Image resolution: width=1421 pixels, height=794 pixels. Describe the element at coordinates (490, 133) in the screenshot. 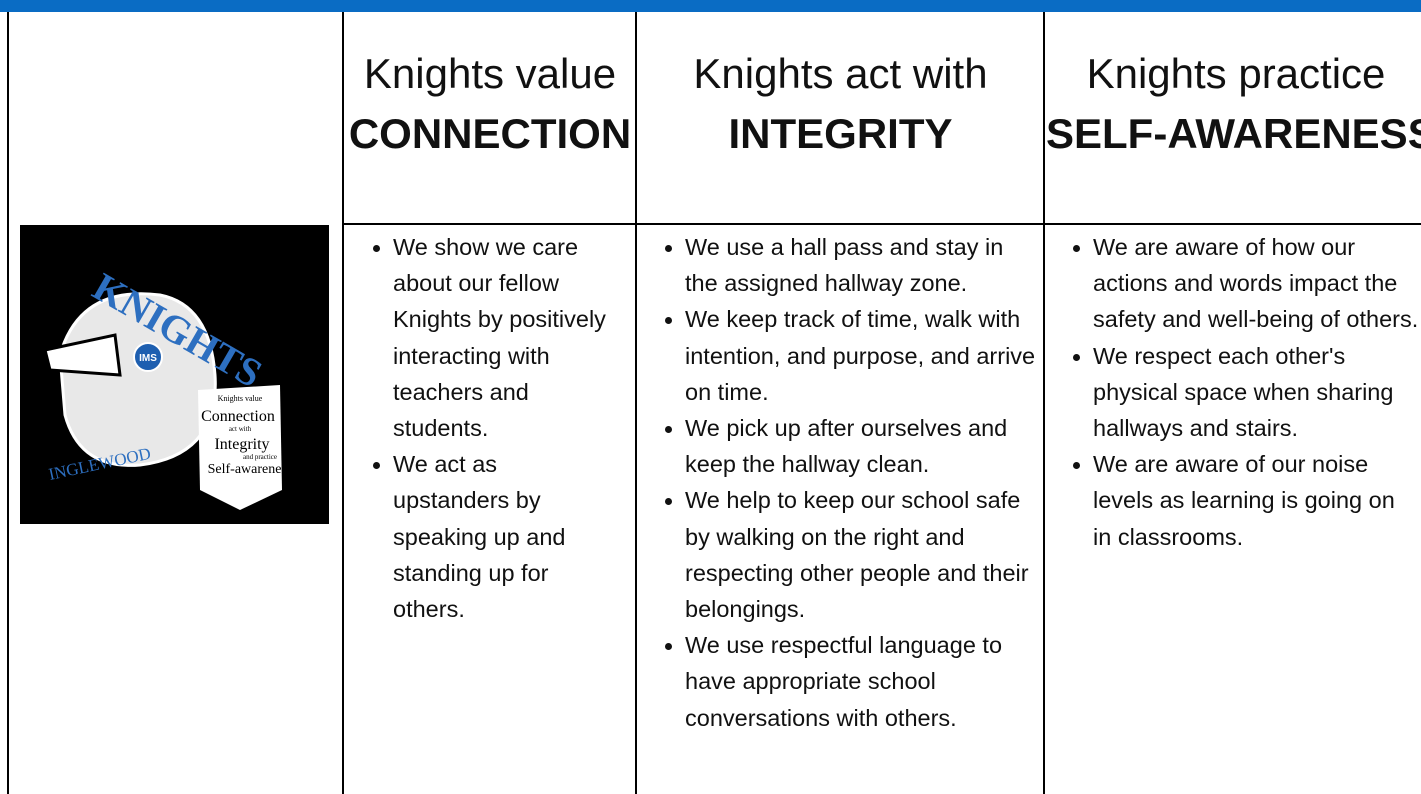

I see `header-value: CONNECTION` at that location.